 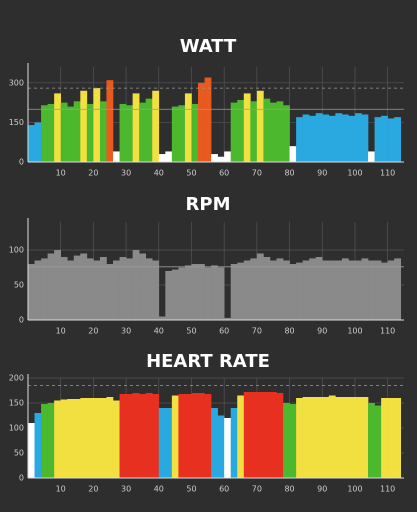 I want to click on x-tick-label: 80, so click(x=289, y=489).